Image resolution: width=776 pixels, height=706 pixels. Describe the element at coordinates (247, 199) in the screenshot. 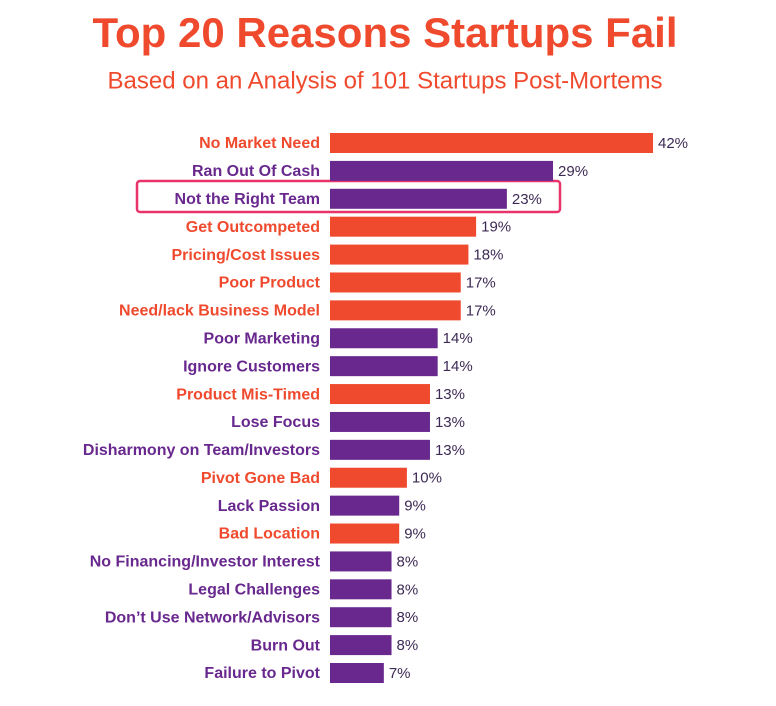

I see `y-tick-label: Not the Right Team` at that location.